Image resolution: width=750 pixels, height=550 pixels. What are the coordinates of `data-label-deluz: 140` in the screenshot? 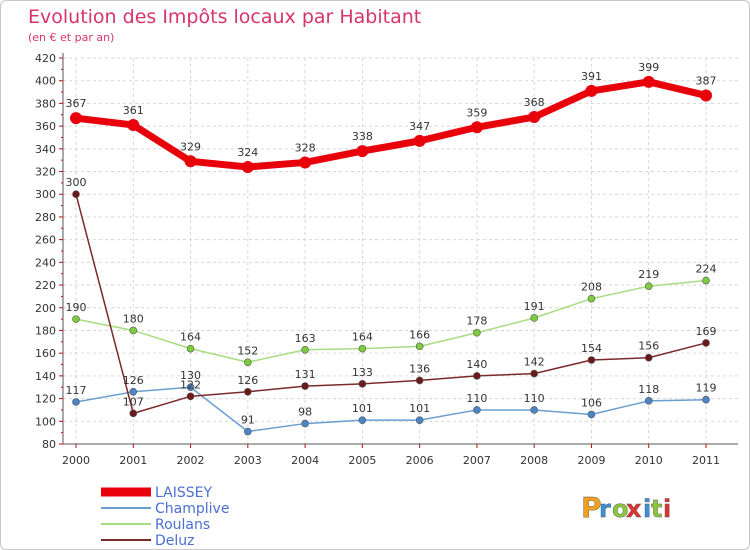 It's located at (476, 364).